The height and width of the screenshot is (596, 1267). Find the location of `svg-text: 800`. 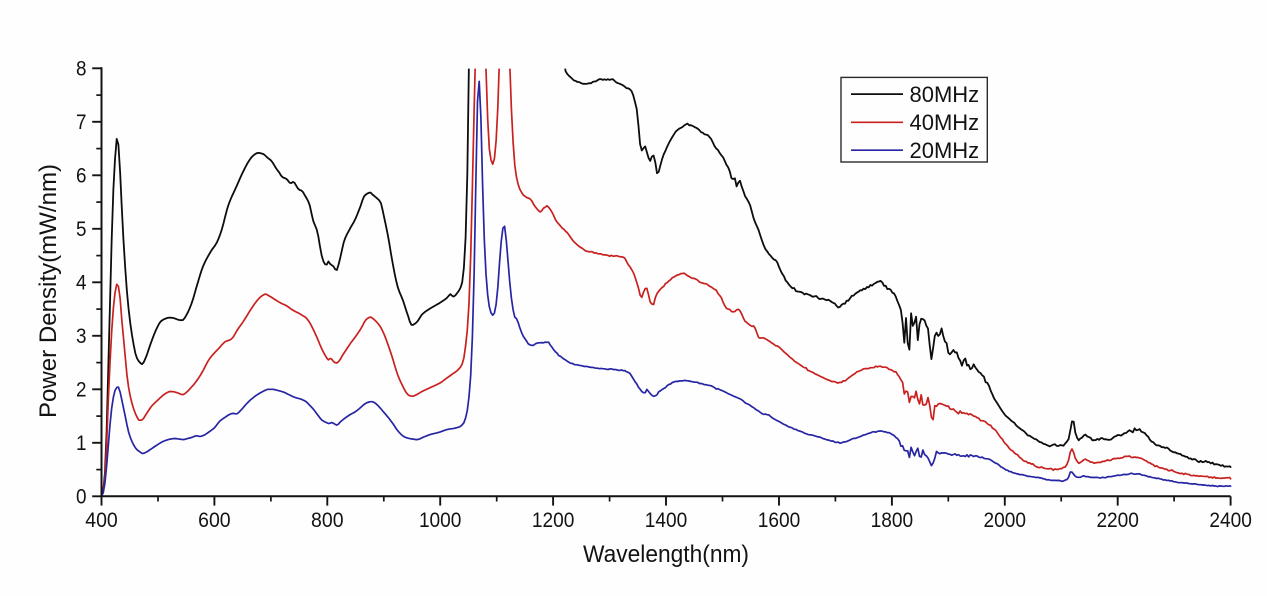

svg-text: 800 is located at coordinates (327, 520).